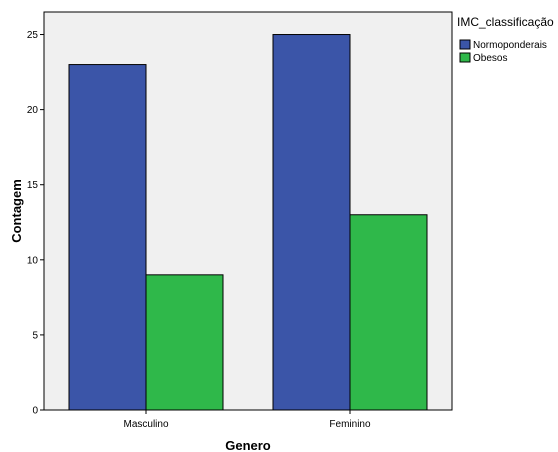 This screenshot has width=558, height=452. I want to click on bar-normoponderais-masculino, so click(107, 237).